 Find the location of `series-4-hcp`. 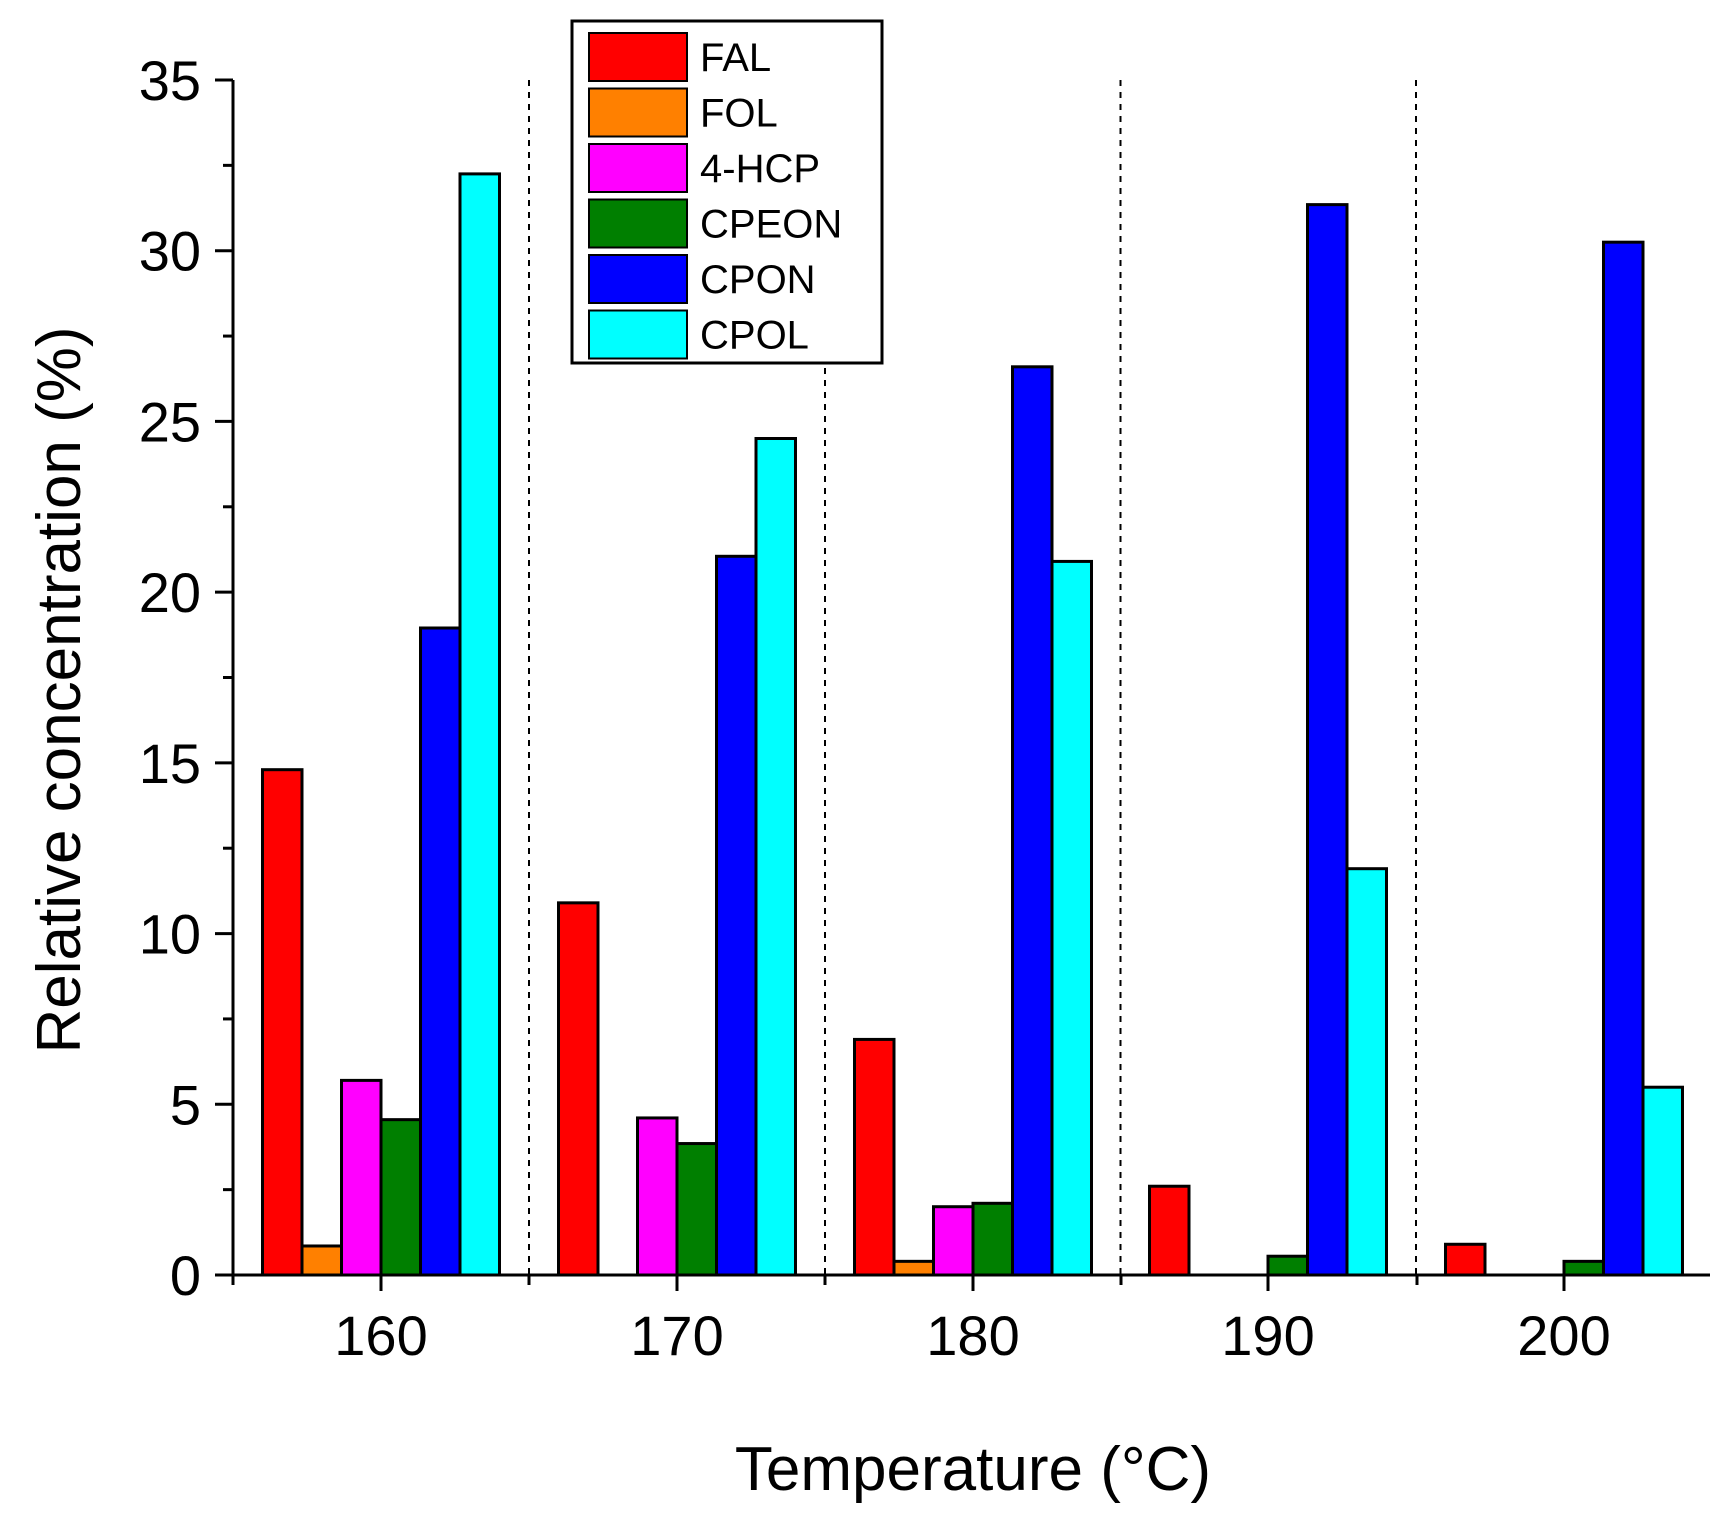

series-4-hcp is located at coordinates (657, 1177).